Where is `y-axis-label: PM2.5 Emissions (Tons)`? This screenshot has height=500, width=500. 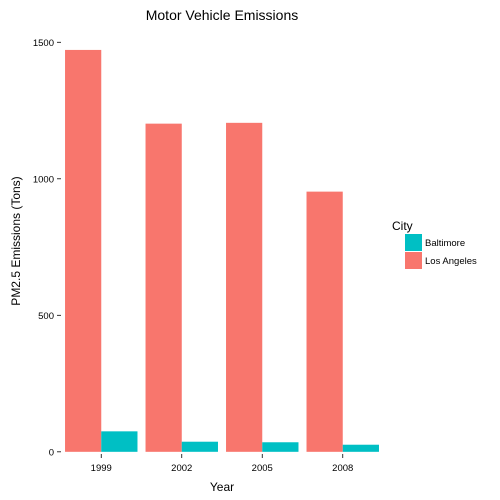 y-axis-label: PM2.5 Emissions (Tons) is located at coordinates (16, 240).